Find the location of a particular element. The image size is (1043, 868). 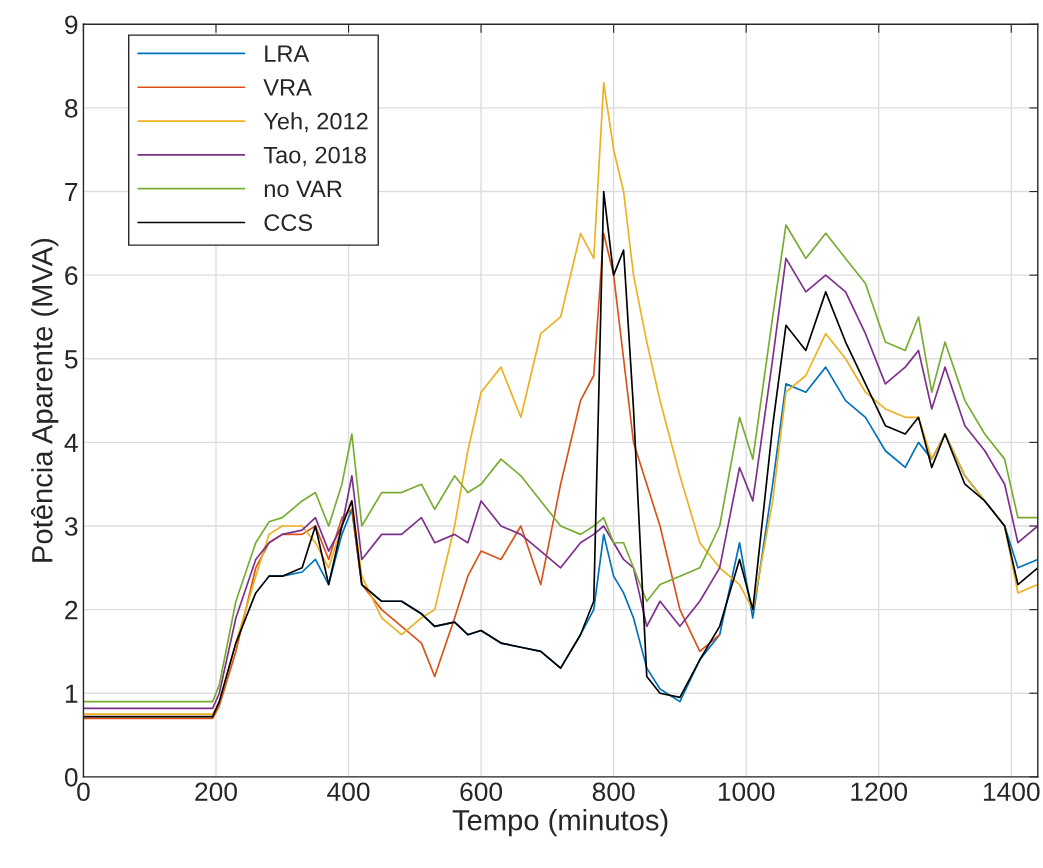

y-tick-label: 0 is located at coordinates (71, 777).